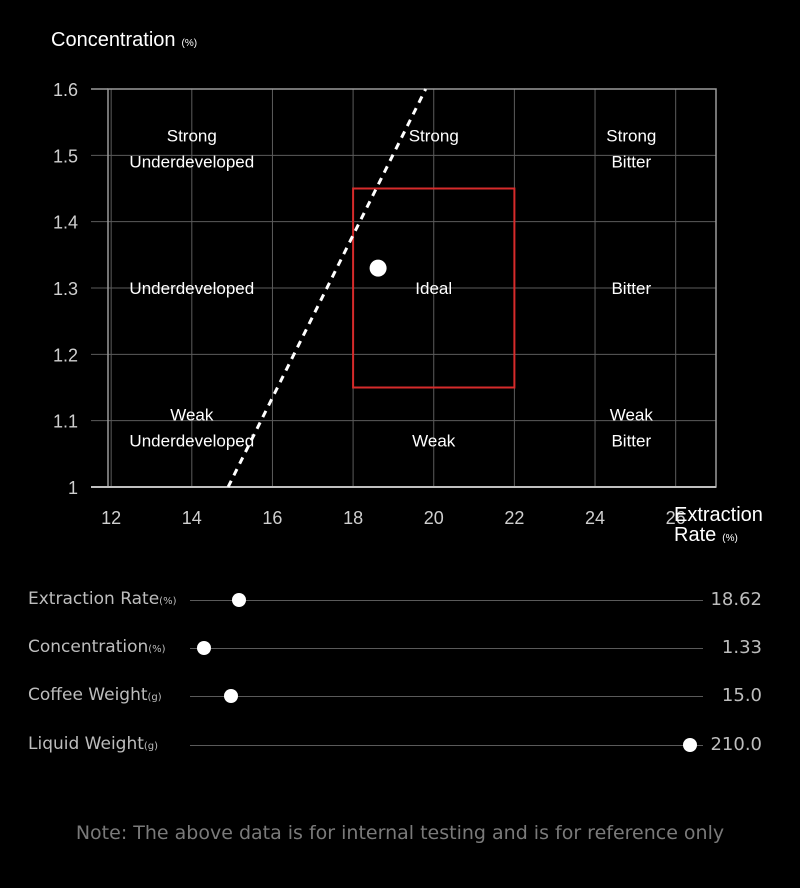  I want to click on slider-label: Concentration(%), so click(97, 647).